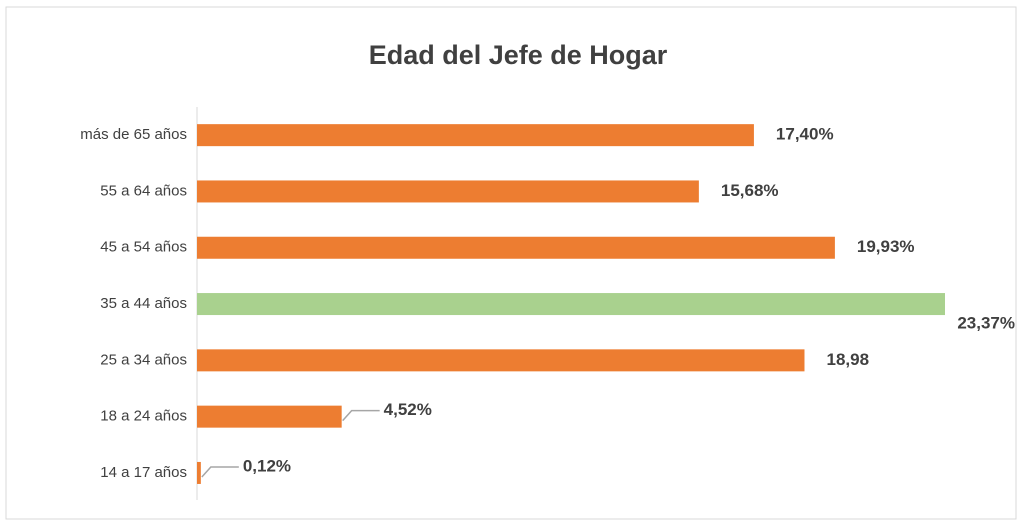 The height and width of the screenshot is (525, 1022). What do you see at coordinates (267, 465) in the screenshot?
I see `data-label: 0,12%` at bounding box center [267, 465].